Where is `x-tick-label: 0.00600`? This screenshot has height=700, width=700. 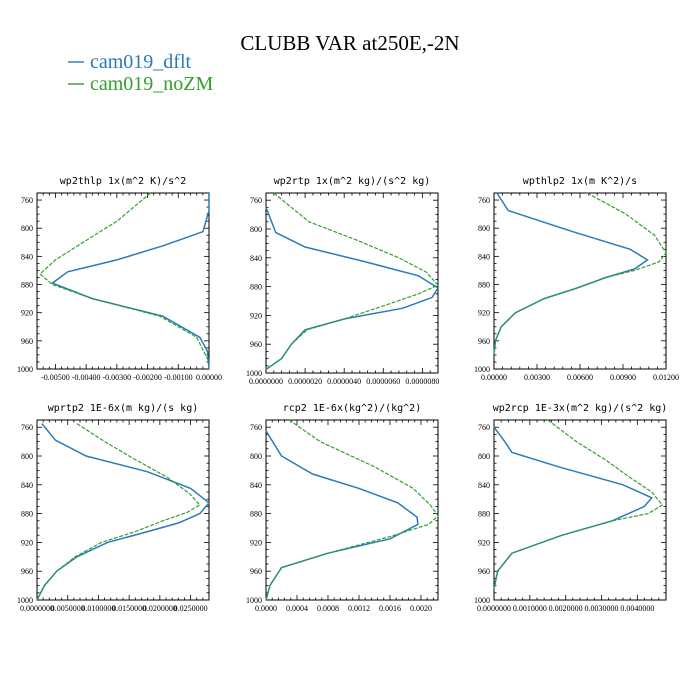
x-tick-label: 0.00600 is located at coordinates (580, 377).